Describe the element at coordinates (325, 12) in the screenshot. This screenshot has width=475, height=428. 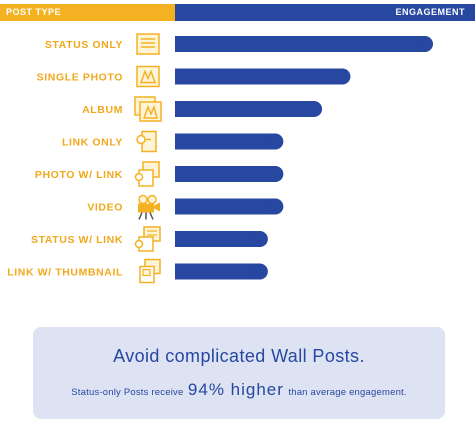
I see `engagement-header: ENGAGEMENT` at that location.